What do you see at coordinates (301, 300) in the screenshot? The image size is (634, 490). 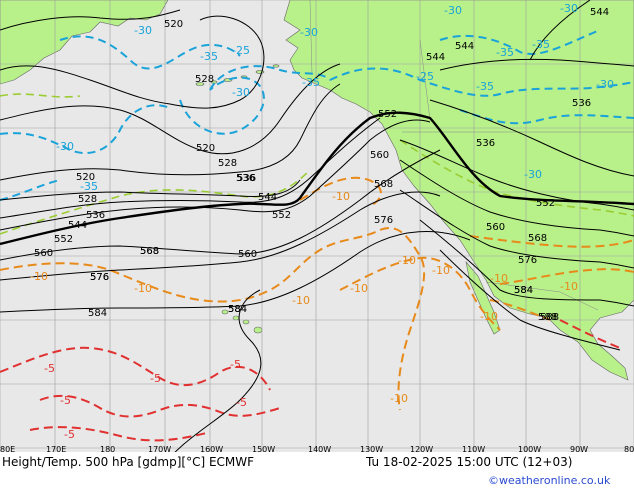 I see `temp-warm-label-2: -10` at bounding box center [301, 300].